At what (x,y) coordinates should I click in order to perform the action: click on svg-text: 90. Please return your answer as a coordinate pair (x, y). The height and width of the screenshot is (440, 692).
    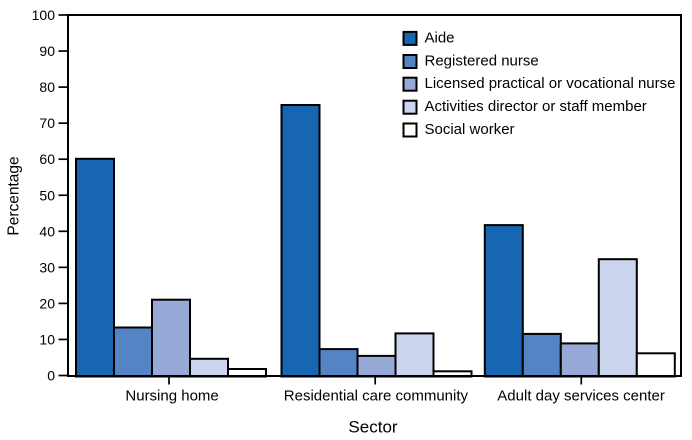
    Looking at the image, I should click on (47, 51).